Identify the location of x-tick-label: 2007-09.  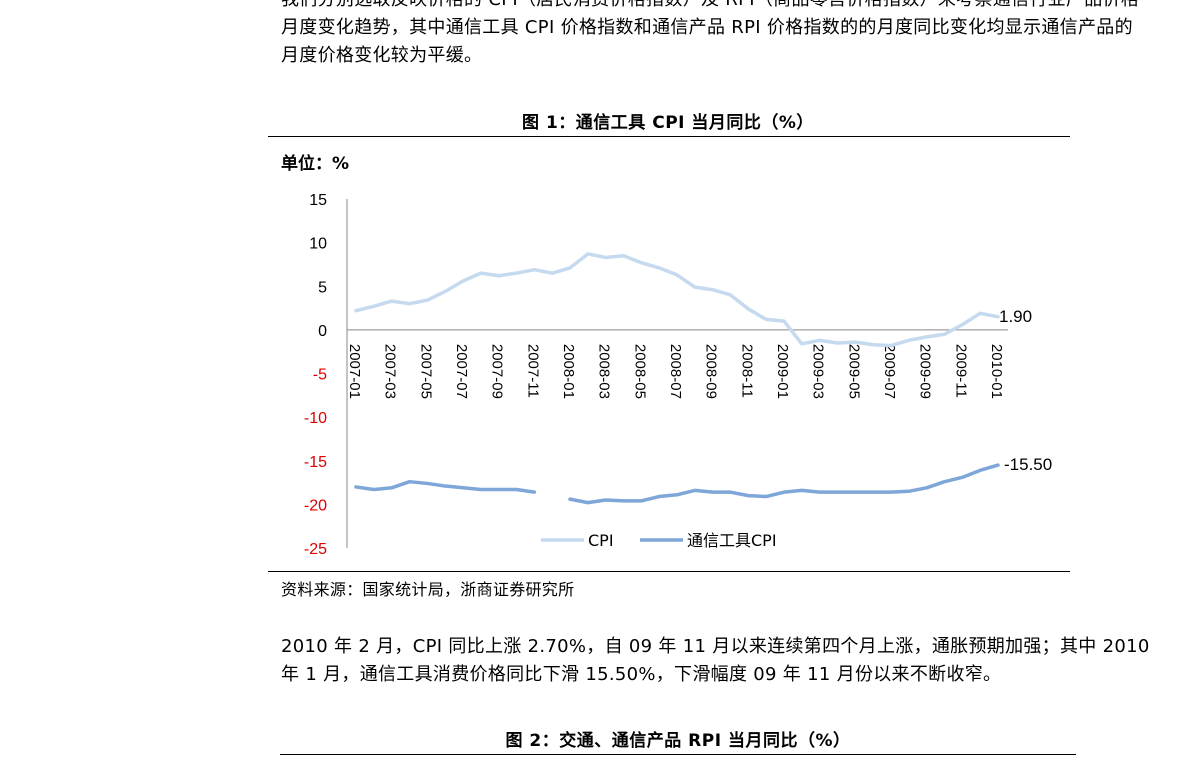
(497, 371).